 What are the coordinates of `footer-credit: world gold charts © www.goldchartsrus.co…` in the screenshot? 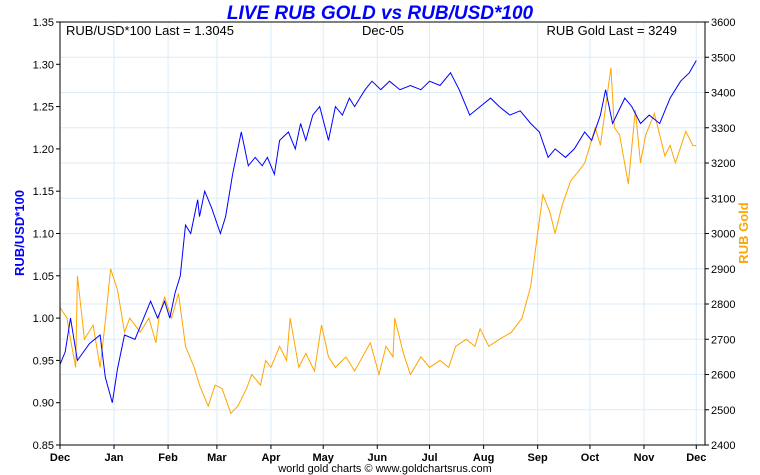 It's located at (384, 469).